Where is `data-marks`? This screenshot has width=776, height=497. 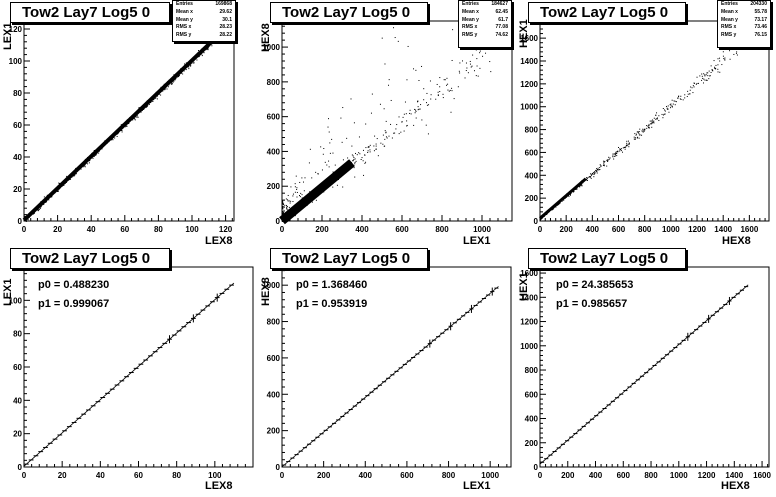
data-marks is located at coordinates (640, 130).